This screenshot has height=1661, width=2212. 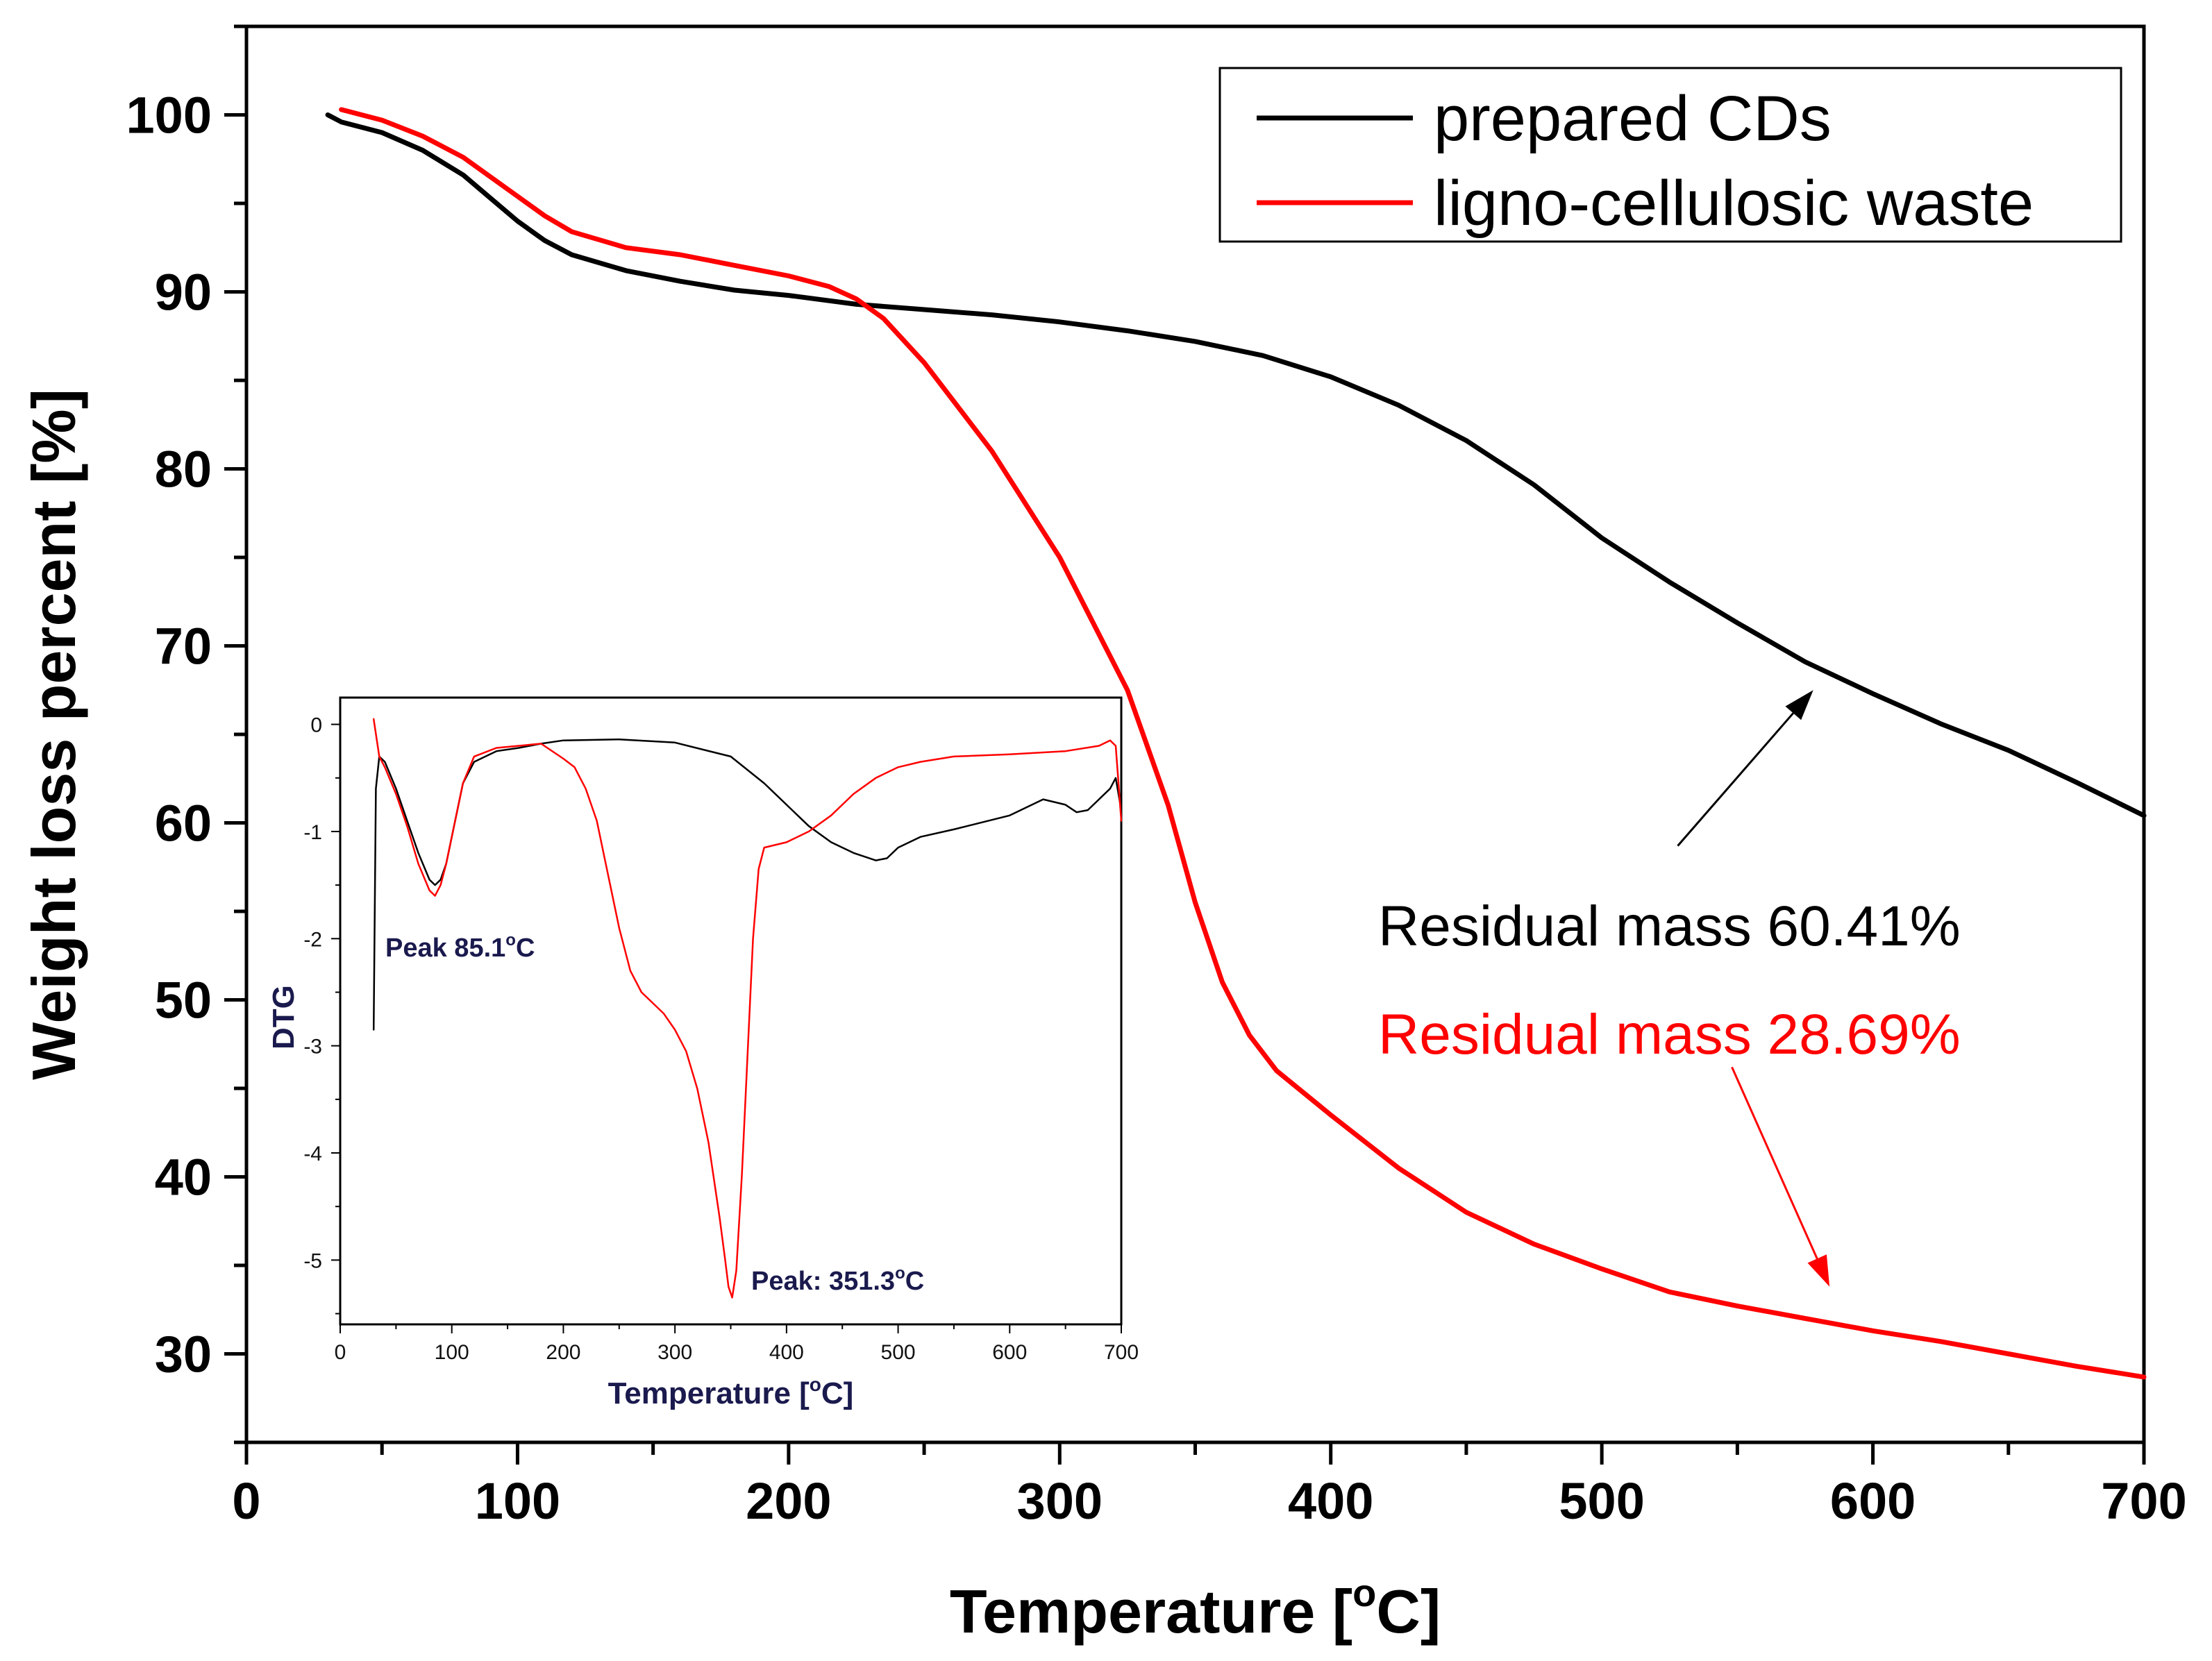 I want to click on inset-x-tick-label: 400, so click(x=786, y=1352).